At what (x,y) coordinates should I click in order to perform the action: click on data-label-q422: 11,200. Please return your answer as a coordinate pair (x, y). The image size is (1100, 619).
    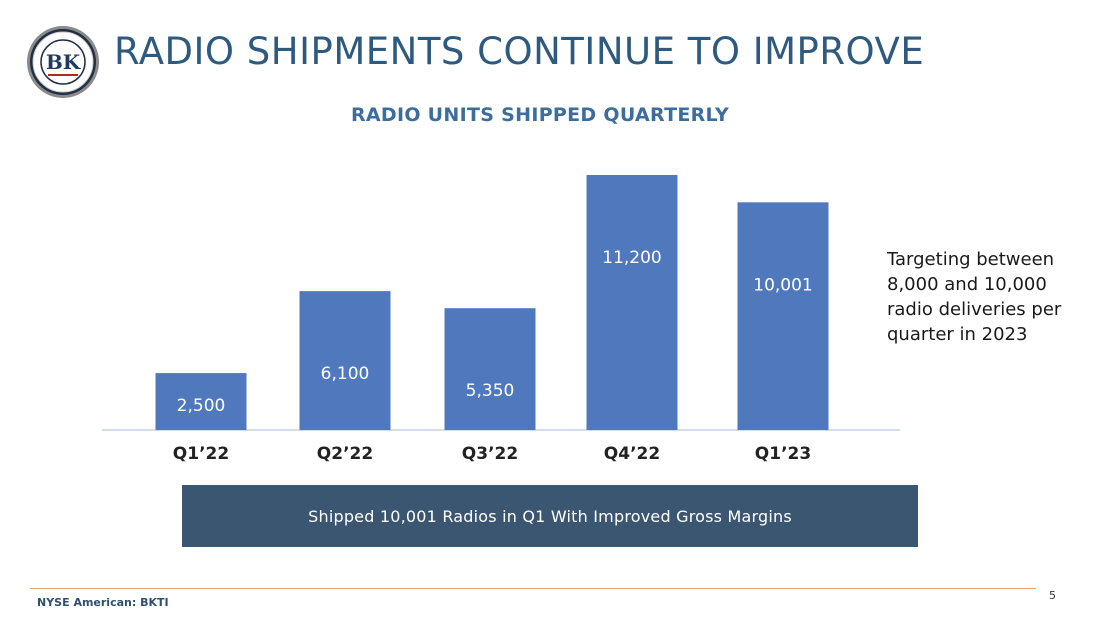
    Looking at the image, I should click on (631, 258).